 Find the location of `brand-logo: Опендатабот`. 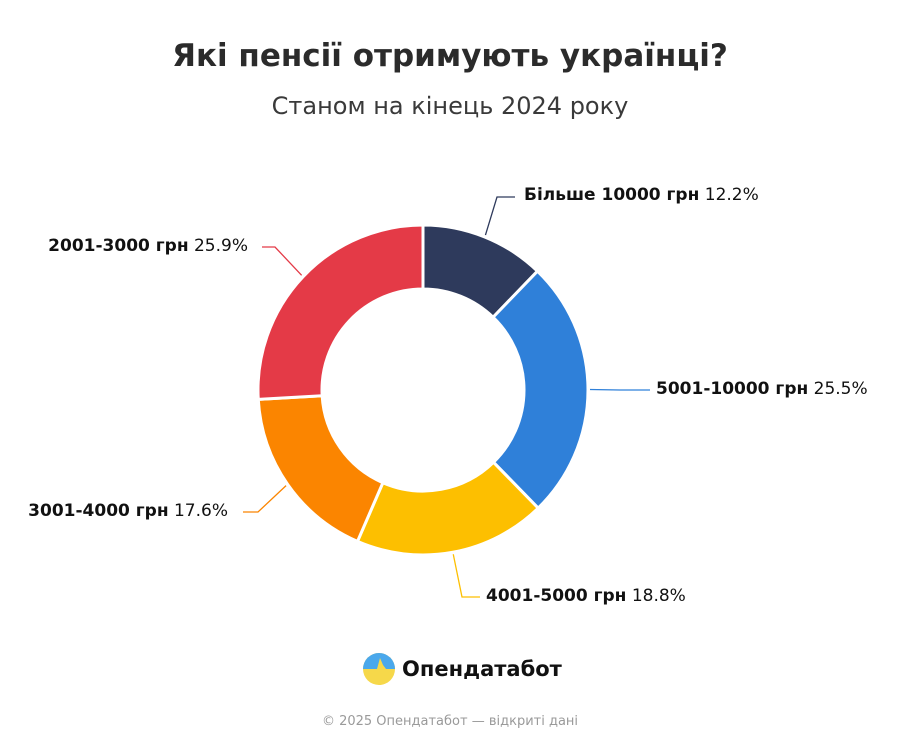

brand-logo: Опендатабот is located at coordinates (462, 669).